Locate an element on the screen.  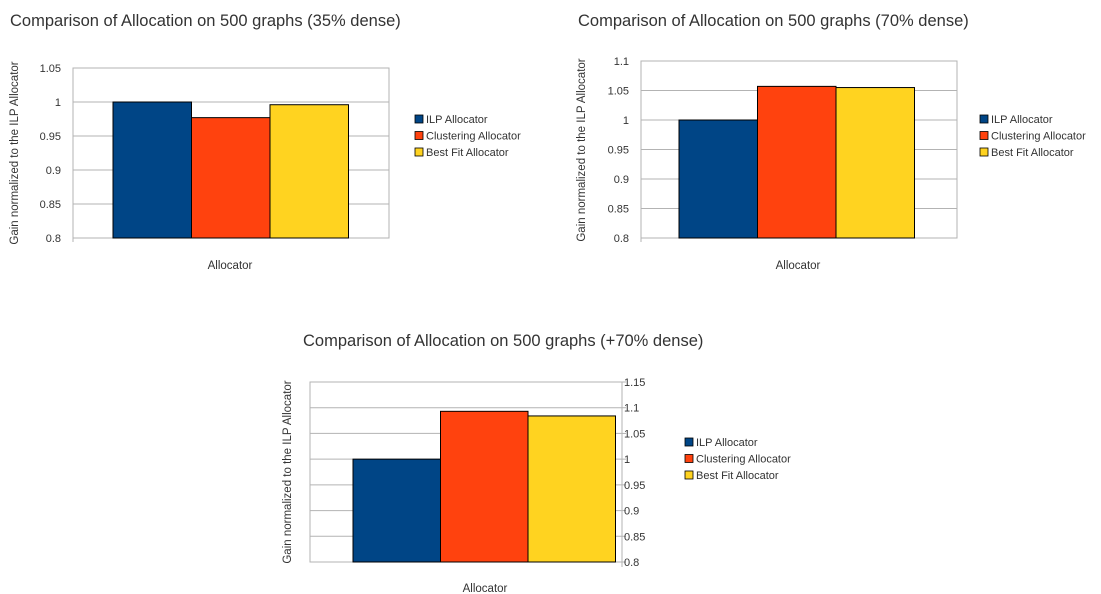
y-tick-labels: 0.8 0.85 0.9 0.95 1 1.05 1.1 is located at coordinates (618, 150).